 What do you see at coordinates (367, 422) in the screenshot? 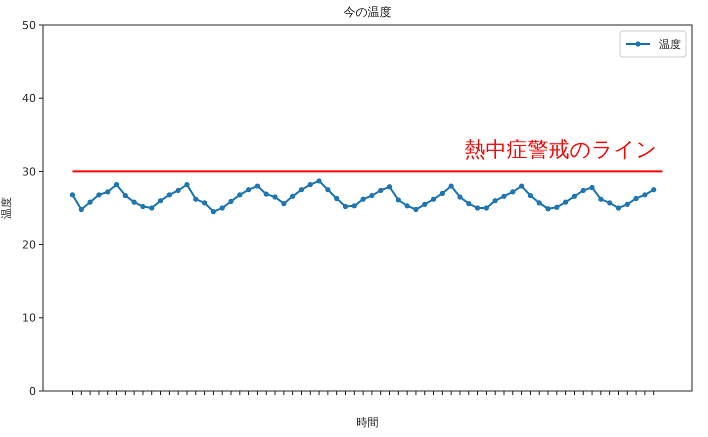
I see `x-axis-title: 時間` at bounding box center [367, 422].